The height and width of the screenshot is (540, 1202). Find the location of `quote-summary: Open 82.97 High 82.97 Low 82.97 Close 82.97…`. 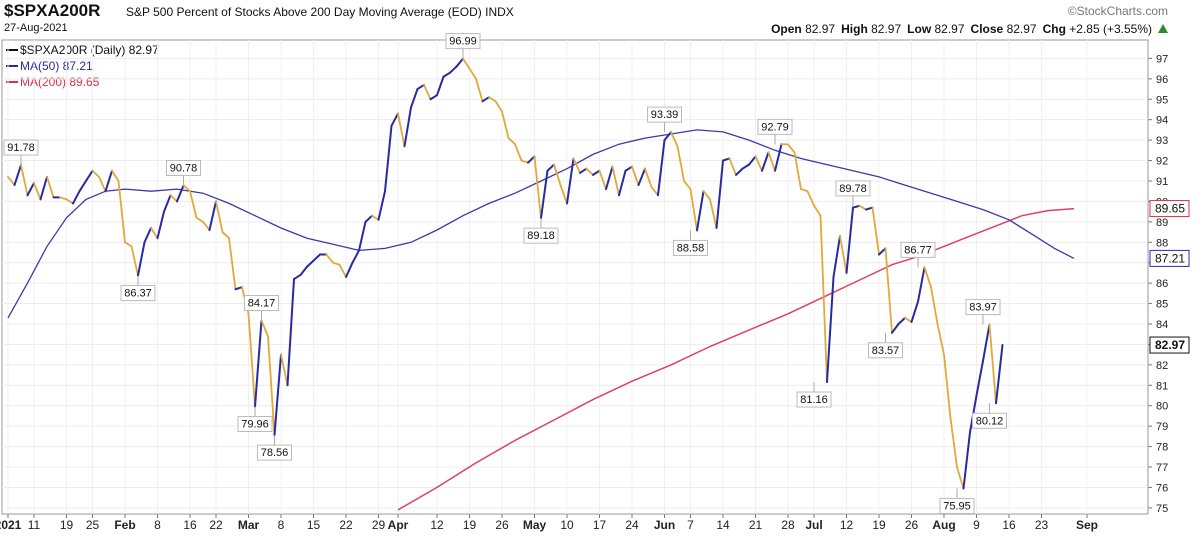

quote-summary: Open 82.97 High 82.97 Low 82.97 Close 82.97… is located at coordinates (961, 29).